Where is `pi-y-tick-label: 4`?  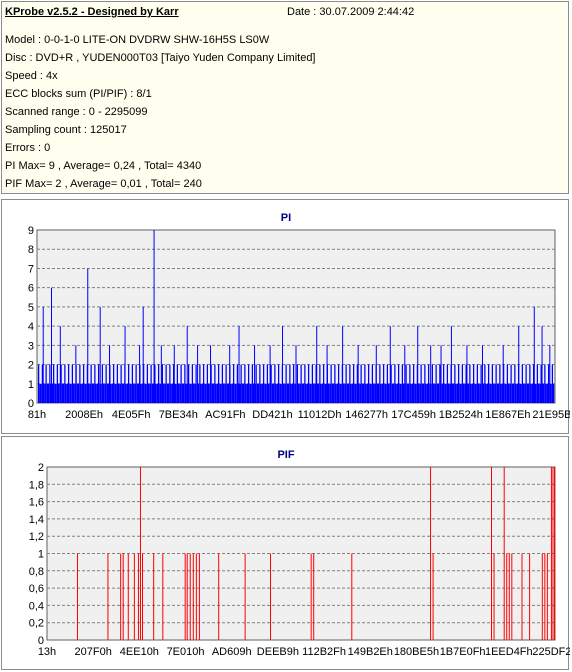 pi-y-tick-label: 4 is located at coordinates (31, 327).